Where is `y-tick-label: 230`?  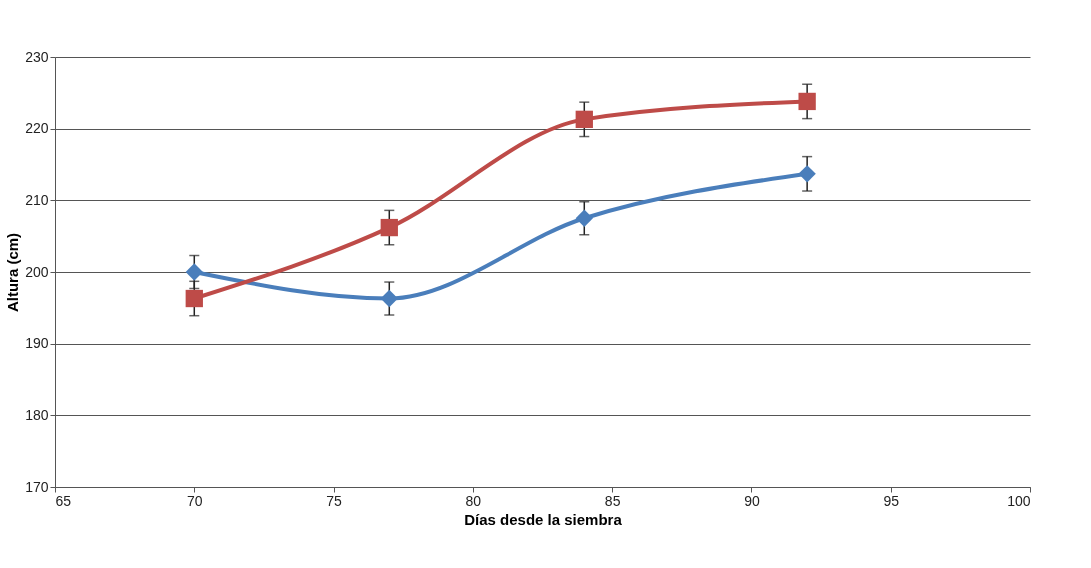
y-tick-label: 230 is located at coordinates (37, 56).